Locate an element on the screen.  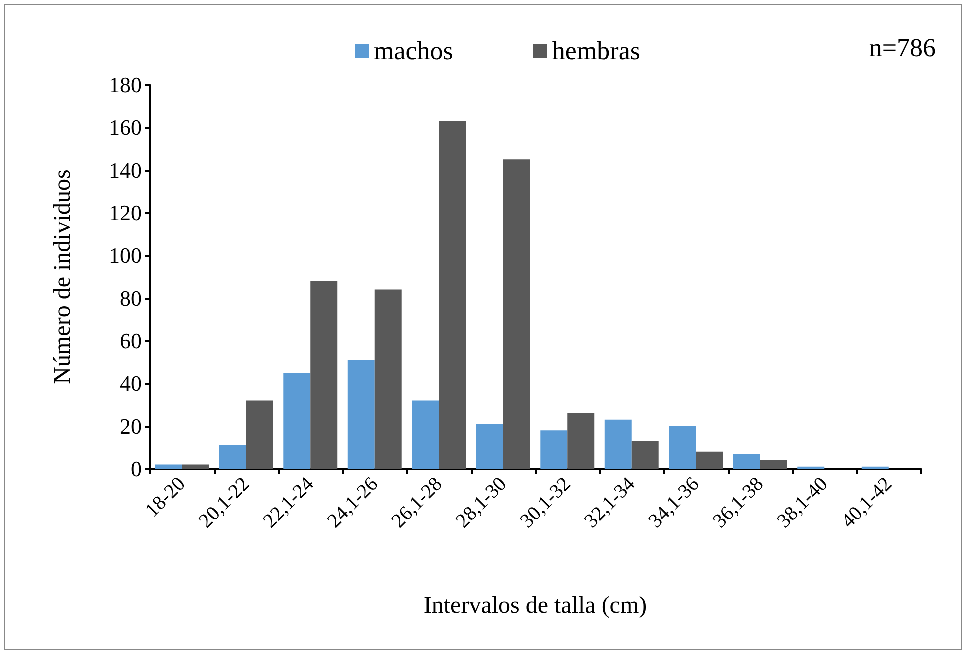
legend-label: machos is located at coordinates (414, 51).